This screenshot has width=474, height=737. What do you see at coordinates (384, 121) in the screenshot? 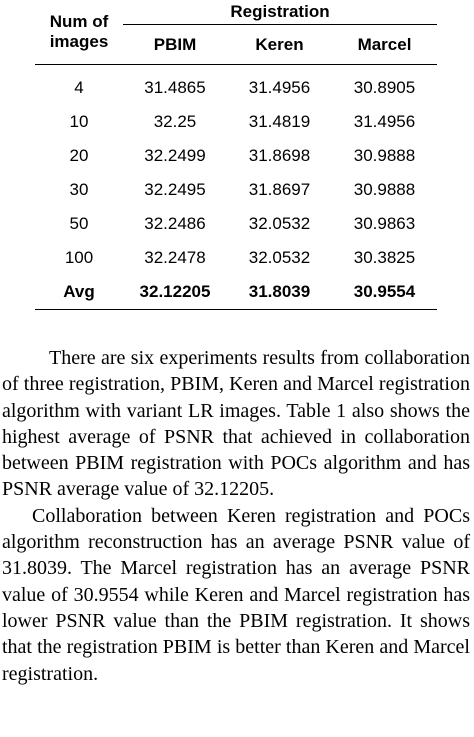
I see `cell-marcel: 31.4956` at bounding box center [384, 121].